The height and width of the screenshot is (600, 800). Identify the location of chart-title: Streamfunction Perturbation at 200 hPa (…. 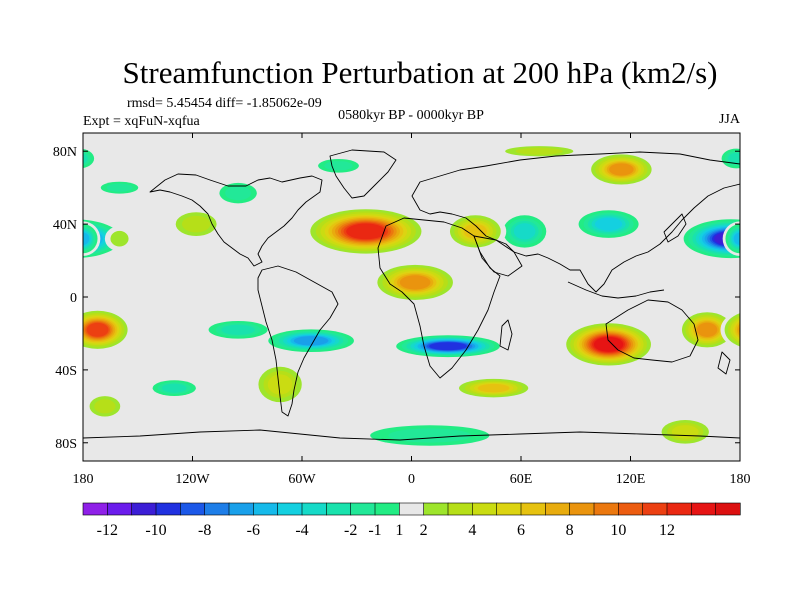
(420, 72).